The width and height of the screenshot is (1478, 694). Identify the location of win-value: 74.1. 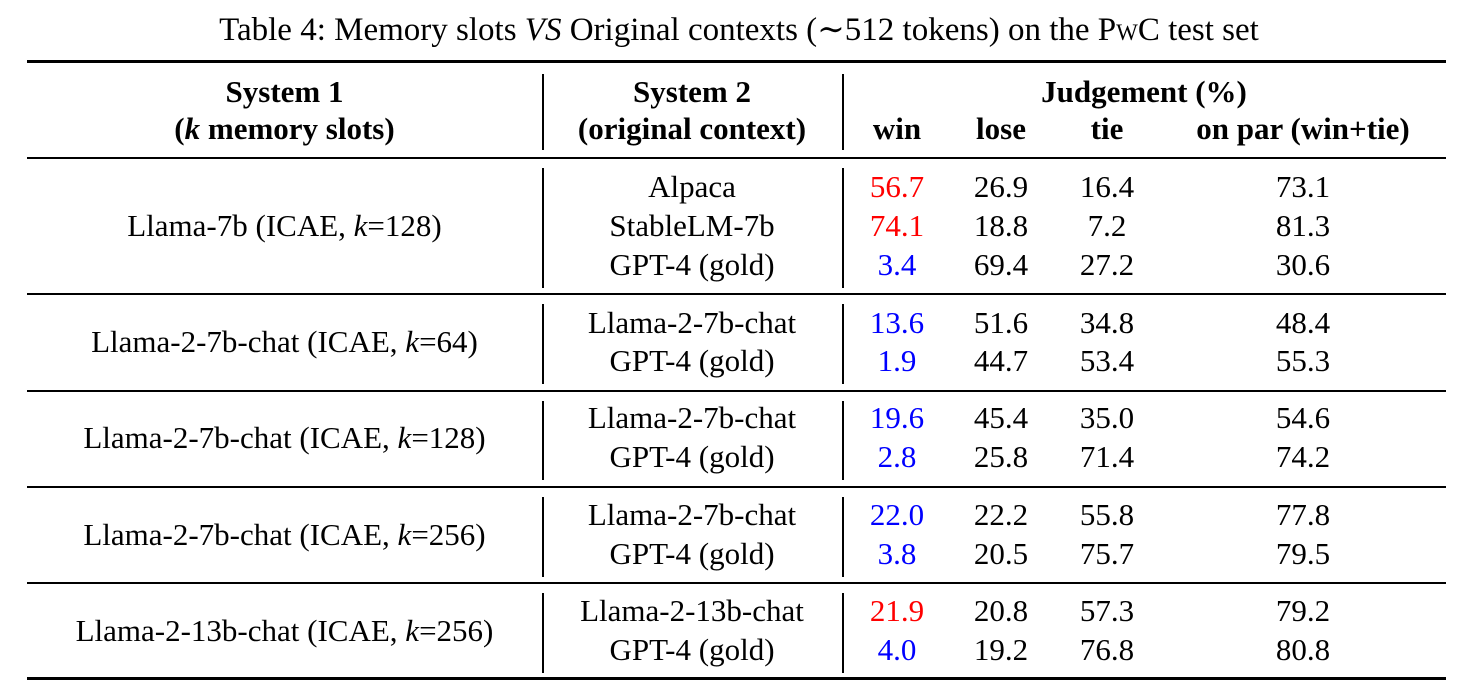
(897, 225).